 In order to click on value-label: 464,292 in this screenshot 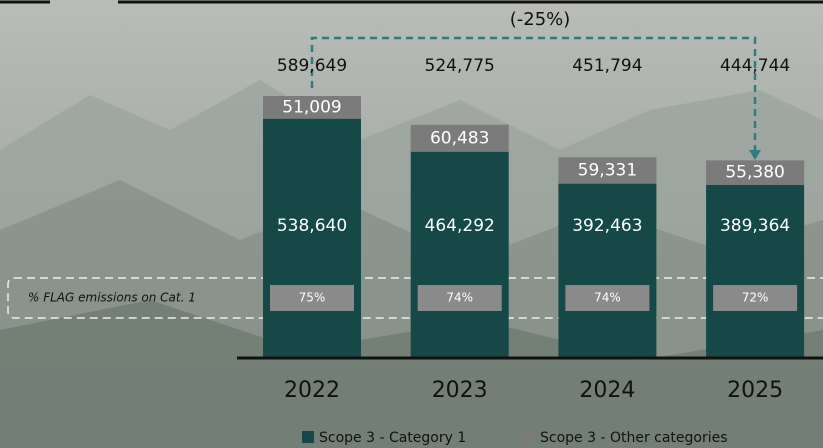, I will do `click(460, 226)`.